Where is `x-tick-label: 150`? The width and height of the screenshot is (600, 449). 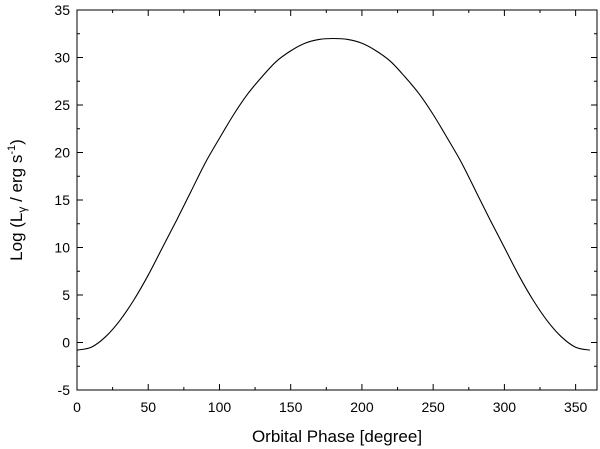
x-tick-label: 150 is located at coordinates (291, 407).